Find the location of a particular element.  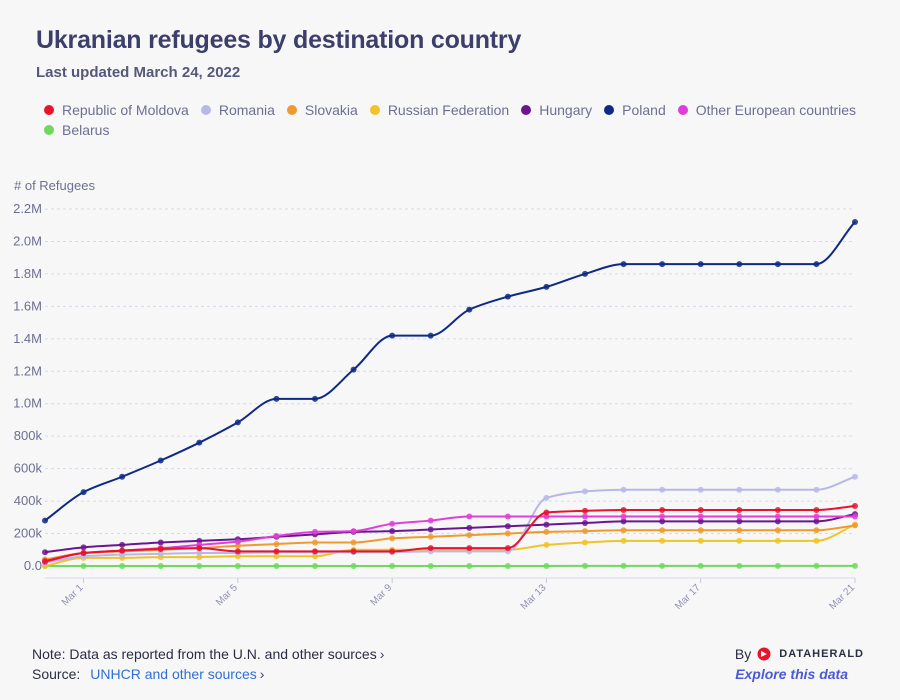

y-tick-label: 600k is located at coordinates (28, 468).